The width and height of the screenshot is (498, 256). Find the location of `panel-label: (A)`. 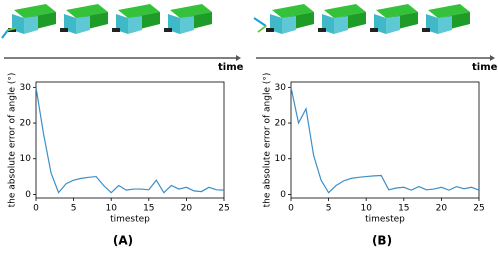

panel-label: (A) is located at coordinates (123, 241).